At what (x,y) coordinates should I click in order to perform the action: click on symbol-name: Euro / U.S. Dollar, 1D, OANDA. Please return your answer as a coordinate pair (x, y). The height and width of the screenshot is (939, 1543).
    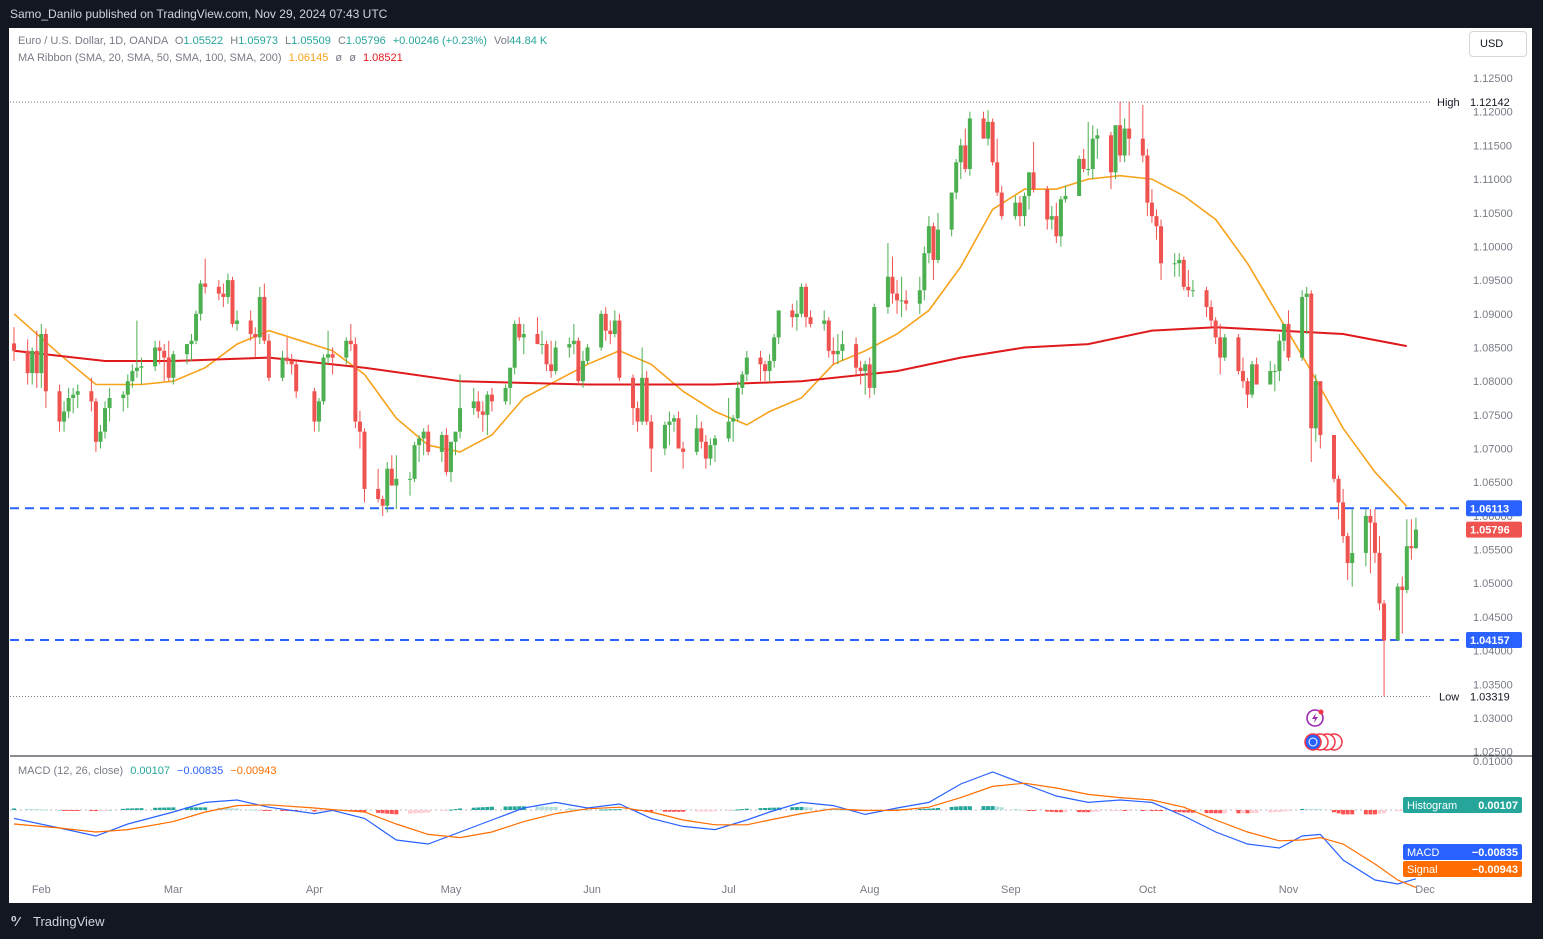
    Looking at the image, I should click on (93, 41).